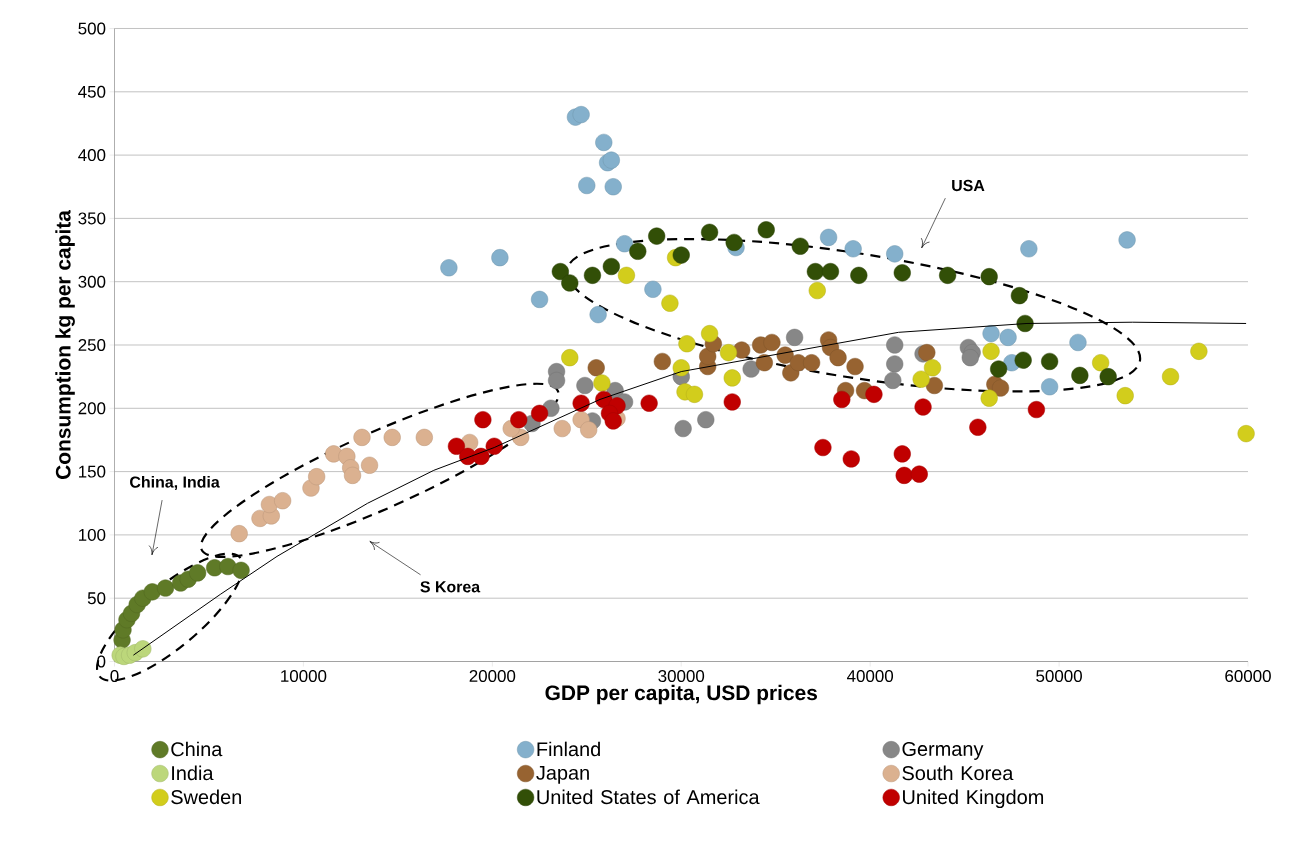 The image size is (1300, 848). Describe the element at coordinates (92, 408) in the screenshot. I see `y-tick-label: 200` at that location.